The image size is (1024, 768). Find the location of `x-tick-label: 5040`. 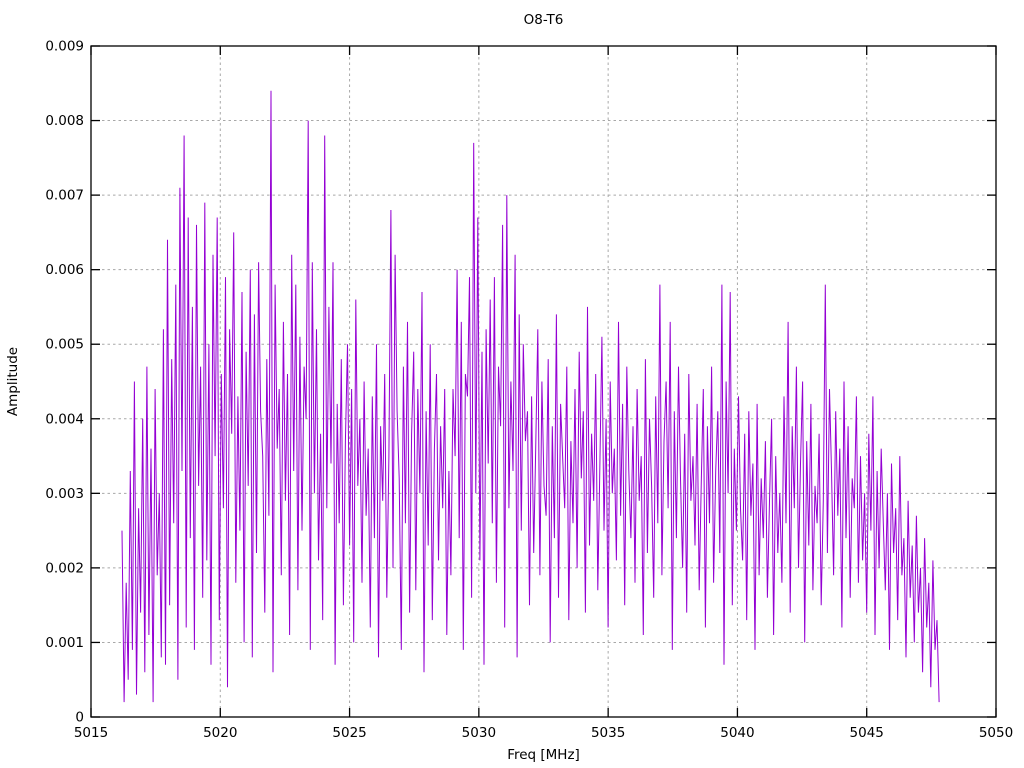

x-tick-label: 5040 is located at coordinates (737, 733).